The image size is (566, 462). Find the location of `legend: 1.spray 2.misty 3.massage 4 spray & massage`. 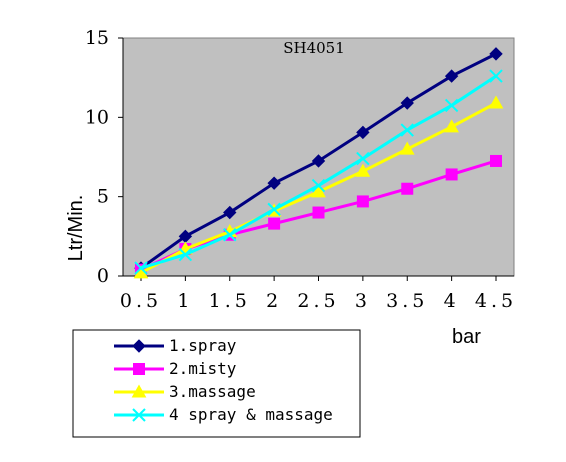

legend: 1.spray 2.misty 3.massage 4 spray & massage is located at coordinates (216, 383).